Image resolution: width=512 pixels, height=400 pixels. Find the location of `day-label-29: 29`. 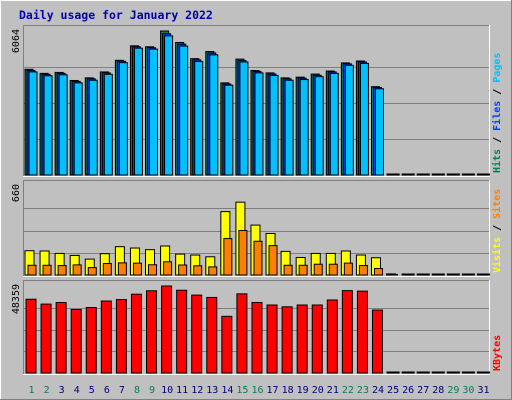

day-label-29: 29 is located at coordinates (453, 390).